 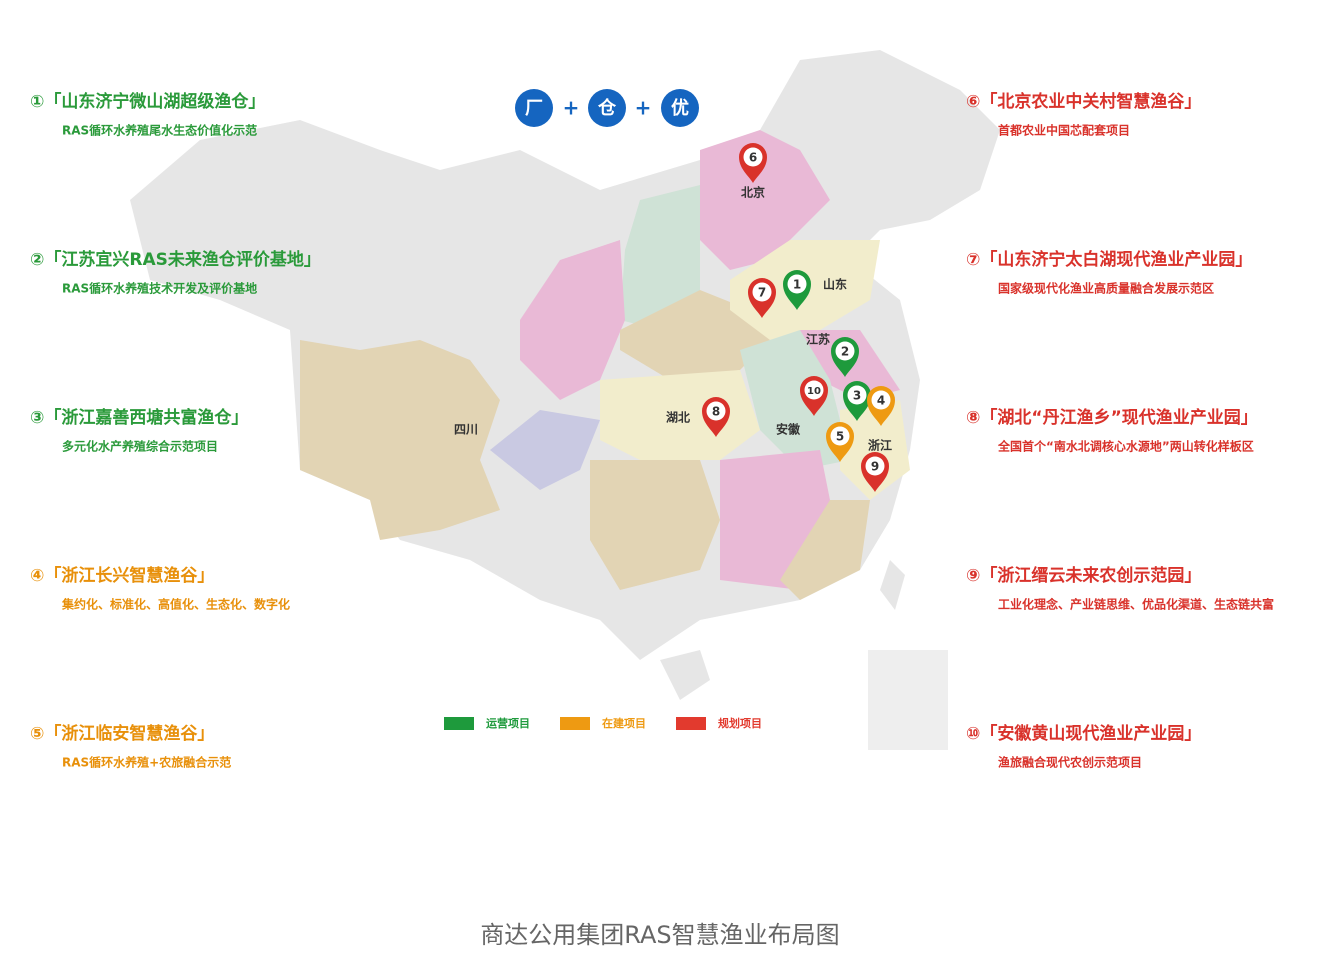 I want to click on pin-label: 10, so click(x=814, y=391).